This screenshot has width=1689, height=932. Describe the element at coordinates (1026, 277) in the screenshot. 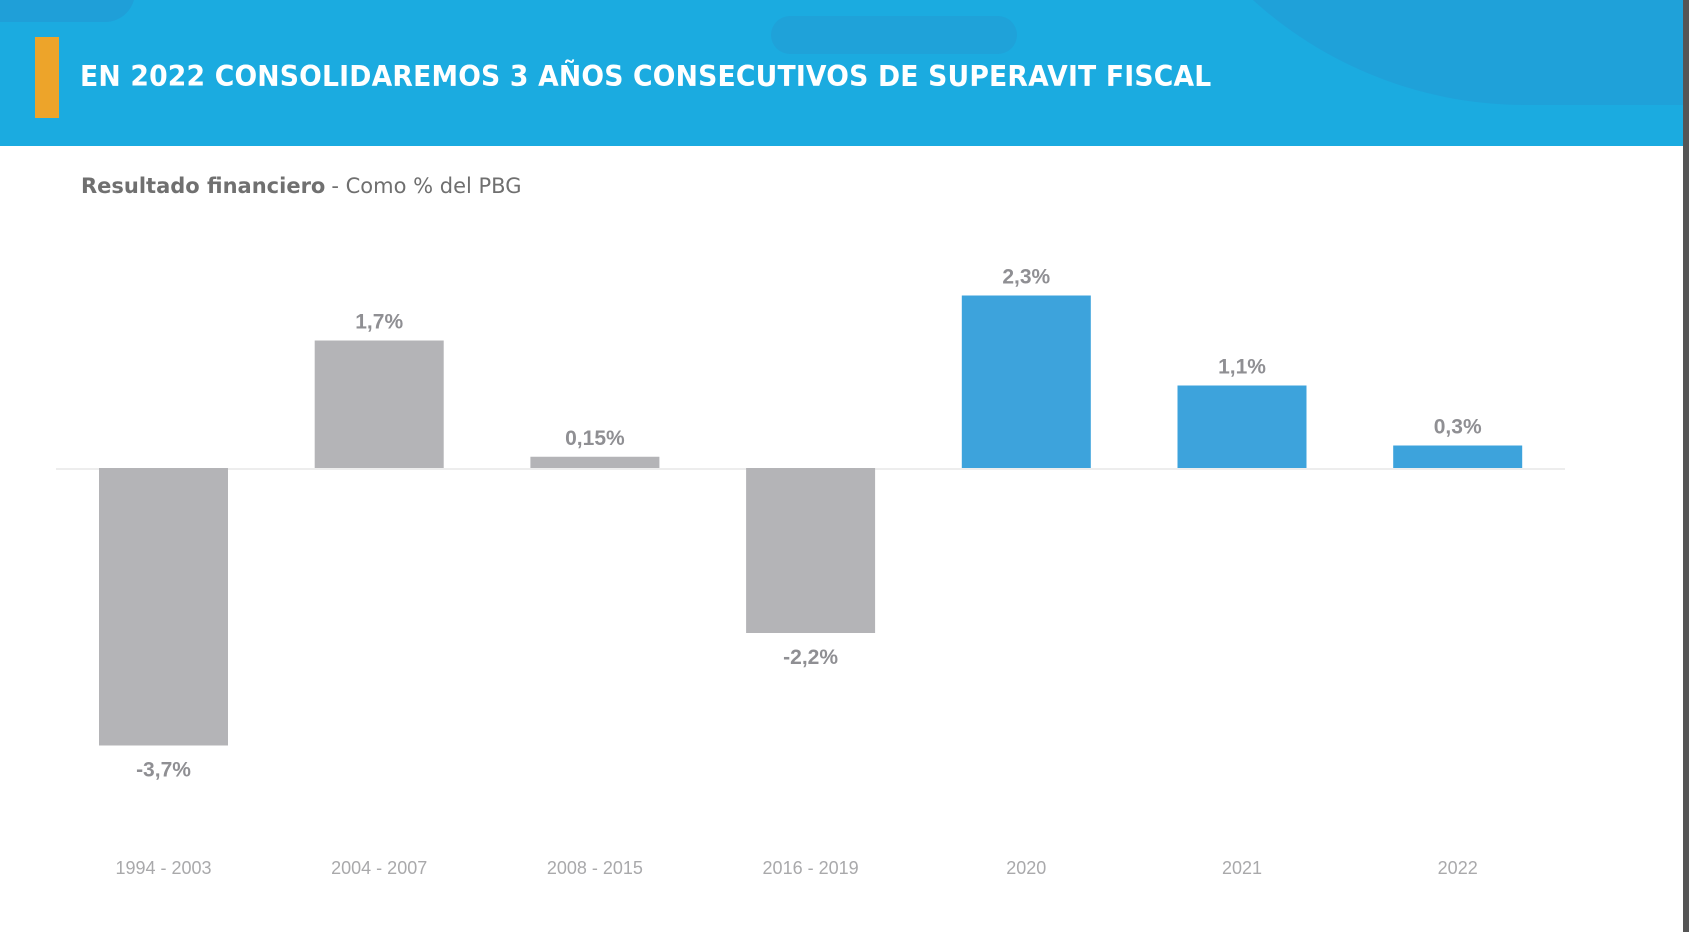

I see `value-label-4: 2,3%` at that location.